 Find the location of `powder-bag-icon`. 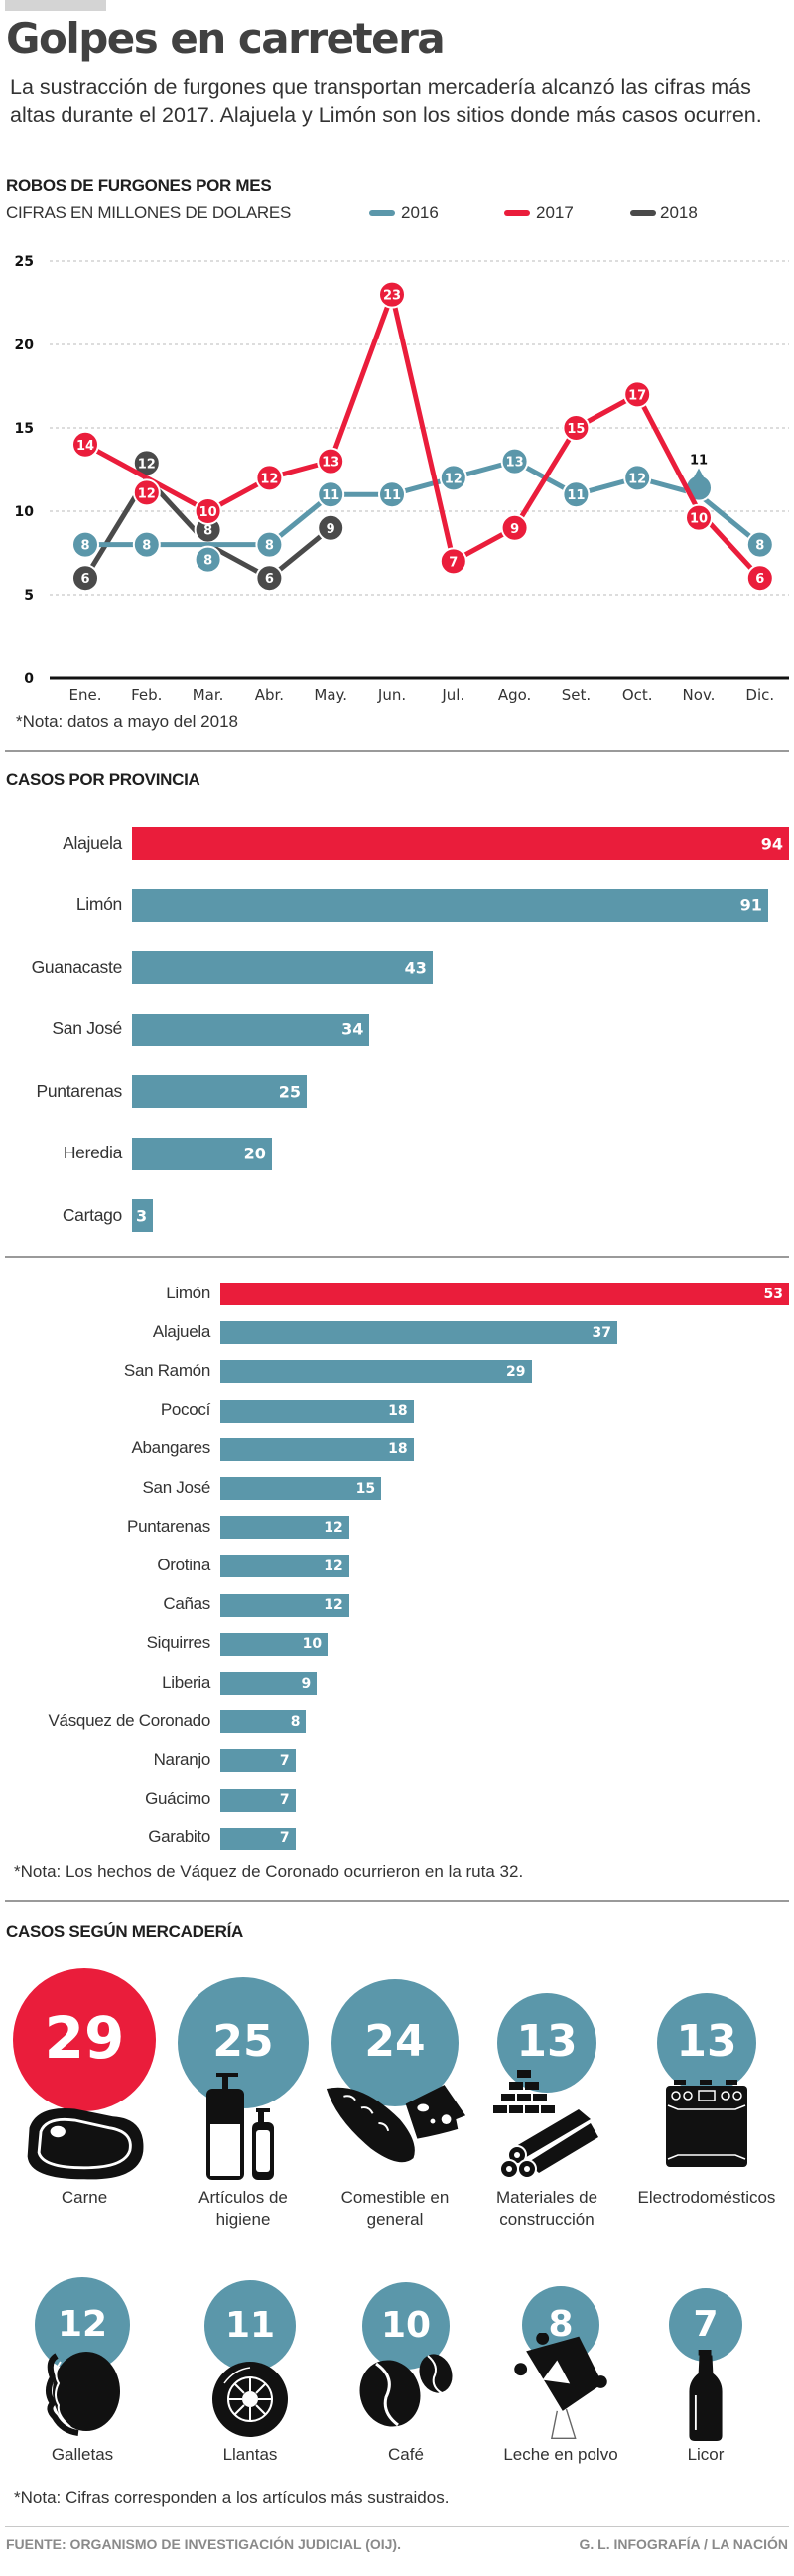

powder-bag-icon is located at coordinates (560, 2389).